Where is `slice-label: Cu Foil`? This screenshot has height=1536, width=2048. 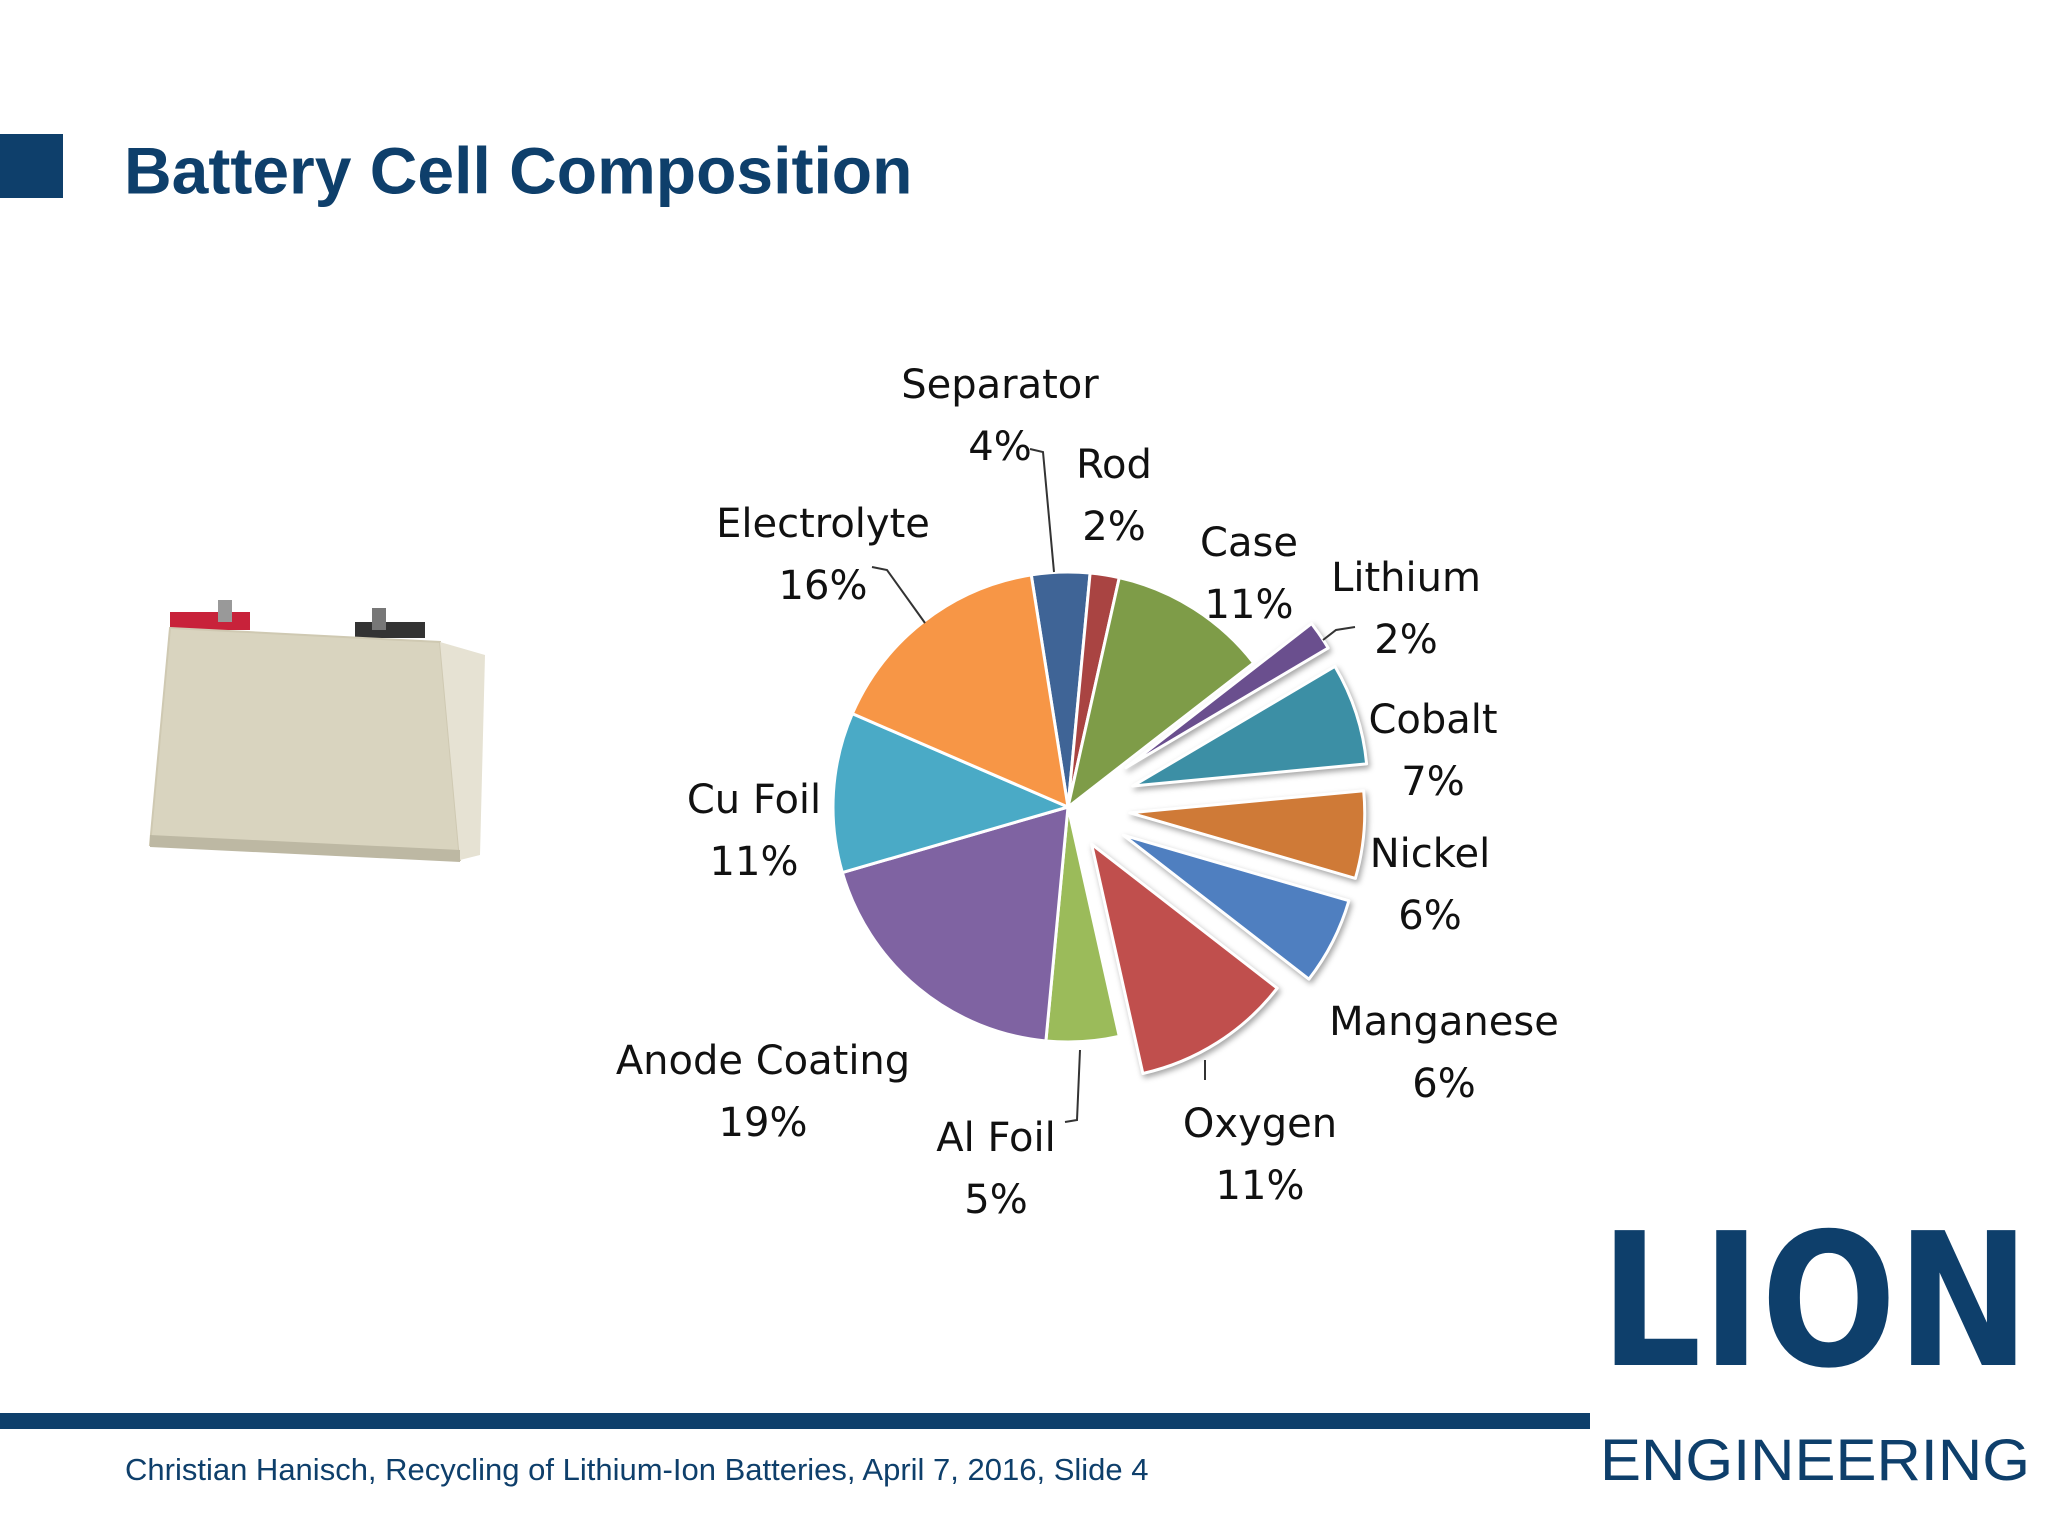
slice-label: Cu Foil is located at coordinates (754, 800).